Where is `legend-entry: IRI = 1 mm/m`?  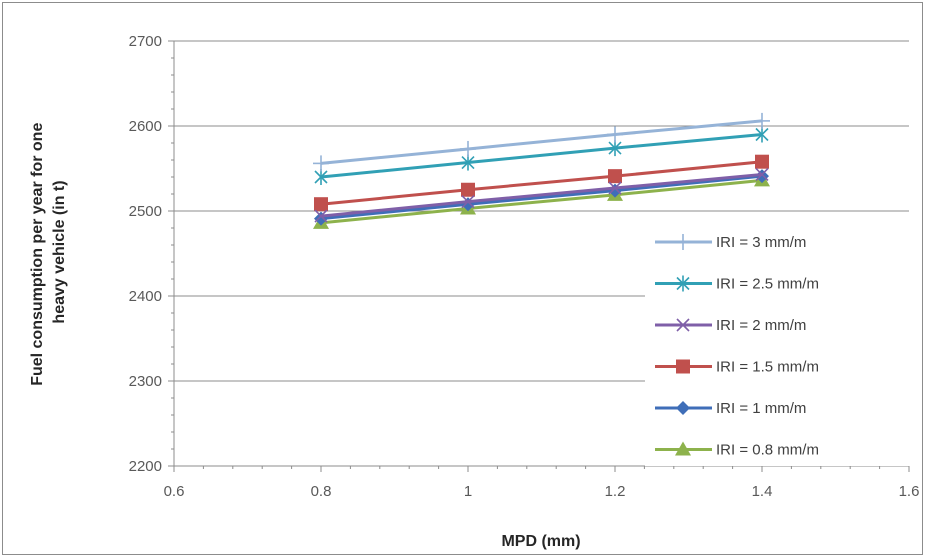
legend-entry: IRI = 1 mm/m is located at coordinates (730, 408).